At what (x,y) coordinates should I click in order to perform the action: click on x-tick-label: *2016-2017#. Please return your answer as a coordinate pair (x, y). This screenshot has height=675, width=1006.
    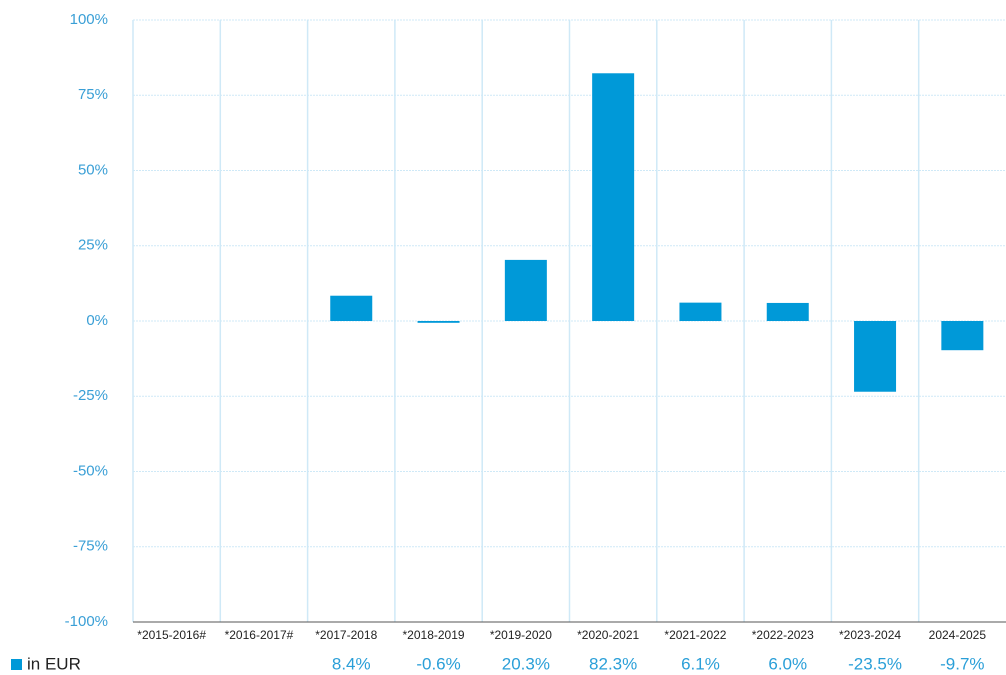
    Looking at the image, I should click on (259, 635).